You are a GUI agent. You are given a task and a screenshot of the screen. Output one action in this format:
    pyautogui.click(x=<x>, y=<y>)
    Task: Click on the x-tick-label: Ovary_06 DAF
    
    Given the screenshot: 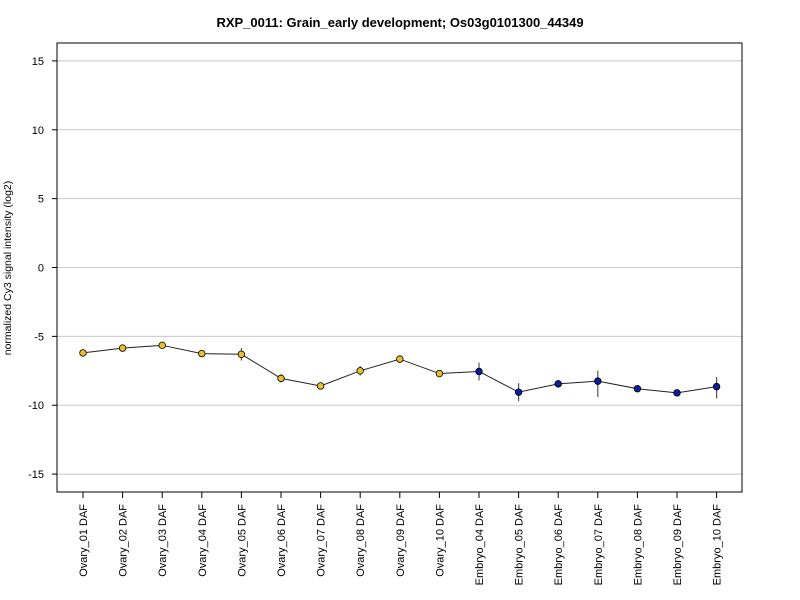 What is the action you would take?
    pyautogui.click(x=282, y=540)
    